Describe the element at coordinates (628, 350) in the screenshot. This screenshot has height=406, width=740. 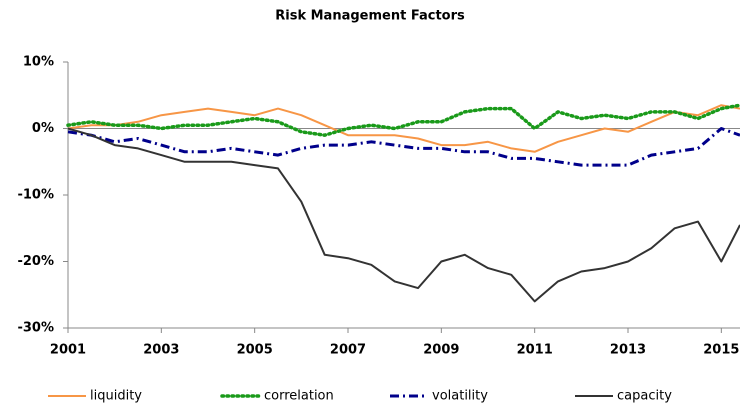
I see `x-tick-label: 2013` at that location.